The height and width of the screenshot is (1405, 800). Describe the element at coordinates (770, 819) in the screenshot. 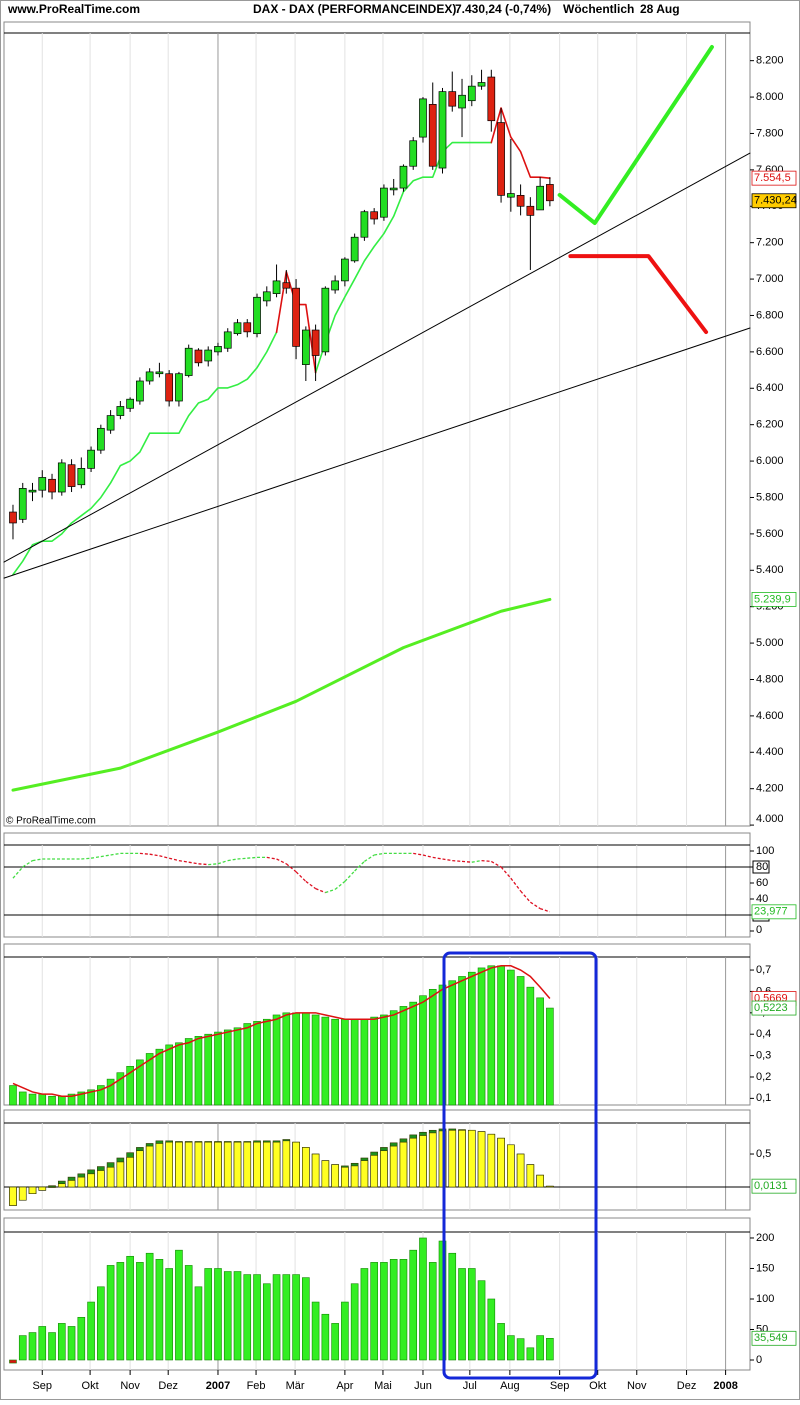

I see `y-tick-label: 4.000` at that location.